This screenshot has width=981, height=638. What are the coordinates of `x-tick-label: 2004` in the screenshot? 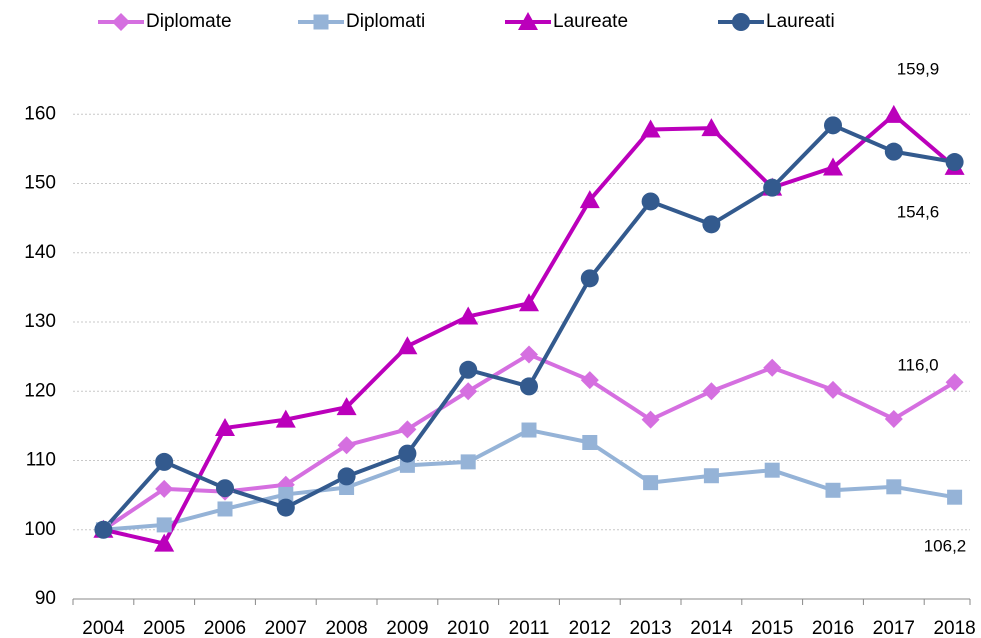 It's located at (103, 628).